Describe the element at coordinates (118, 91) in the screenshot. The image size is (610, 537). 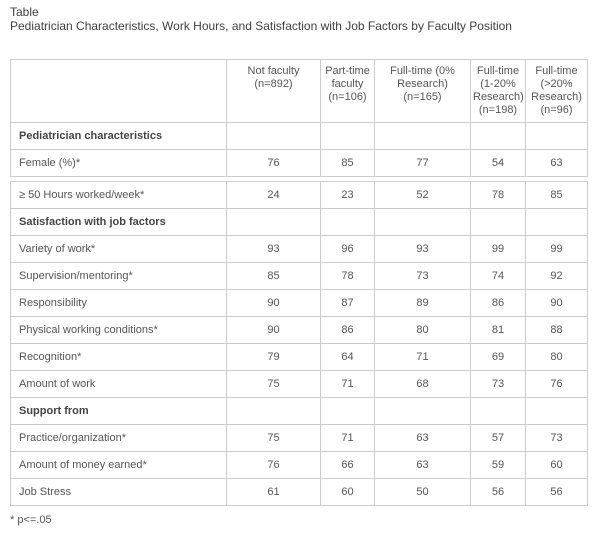
I see `row-label-column-header` at that location.